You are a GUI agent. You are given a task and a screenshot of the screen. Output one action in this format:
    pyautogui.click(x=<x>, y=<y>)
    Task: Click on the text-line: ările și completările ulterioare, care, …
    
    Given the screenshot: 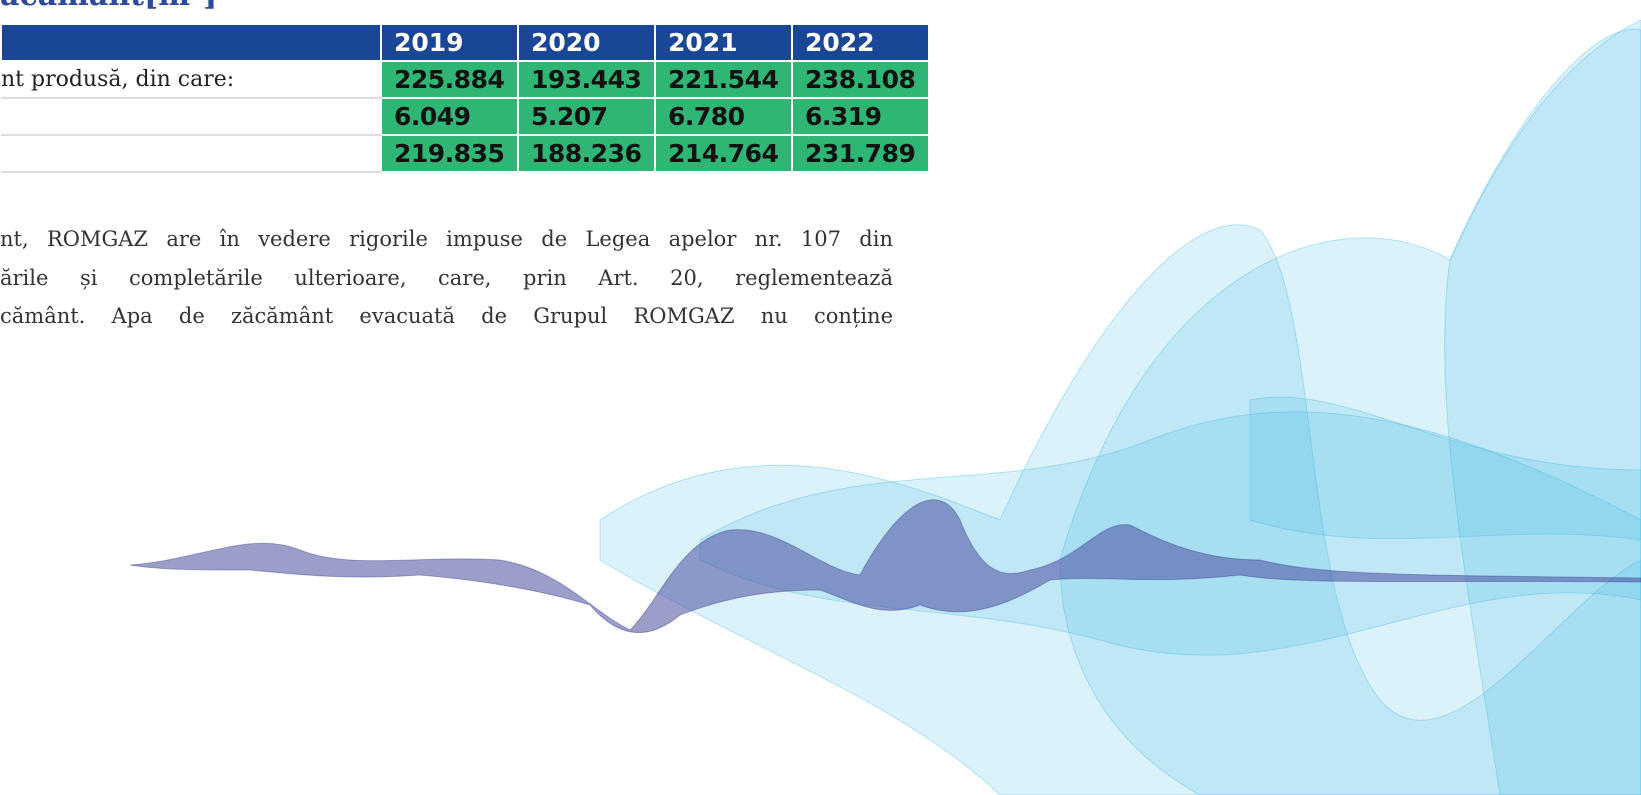 What is the action you would take?
    pyautogui.click(x=446, y=277)
    